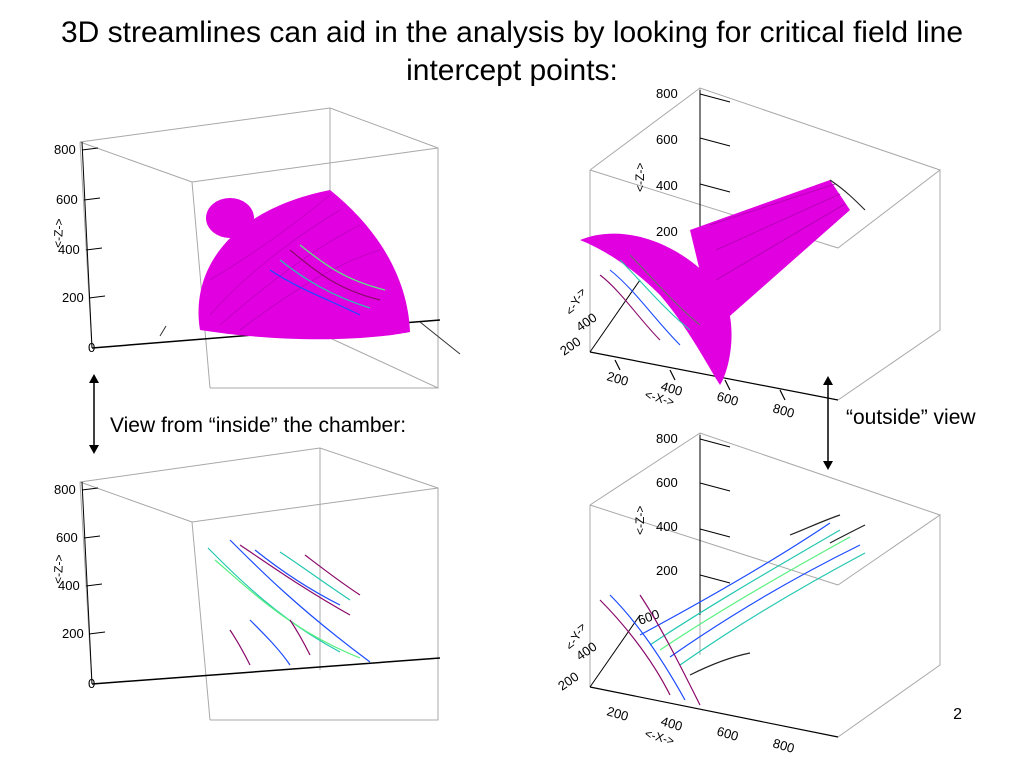 Image resolution: width=1024 pixels, height=768 pixels. Describe the element at coordinates (586, 322) in the screenshot. I see `y-tick-label: 400` at that location.